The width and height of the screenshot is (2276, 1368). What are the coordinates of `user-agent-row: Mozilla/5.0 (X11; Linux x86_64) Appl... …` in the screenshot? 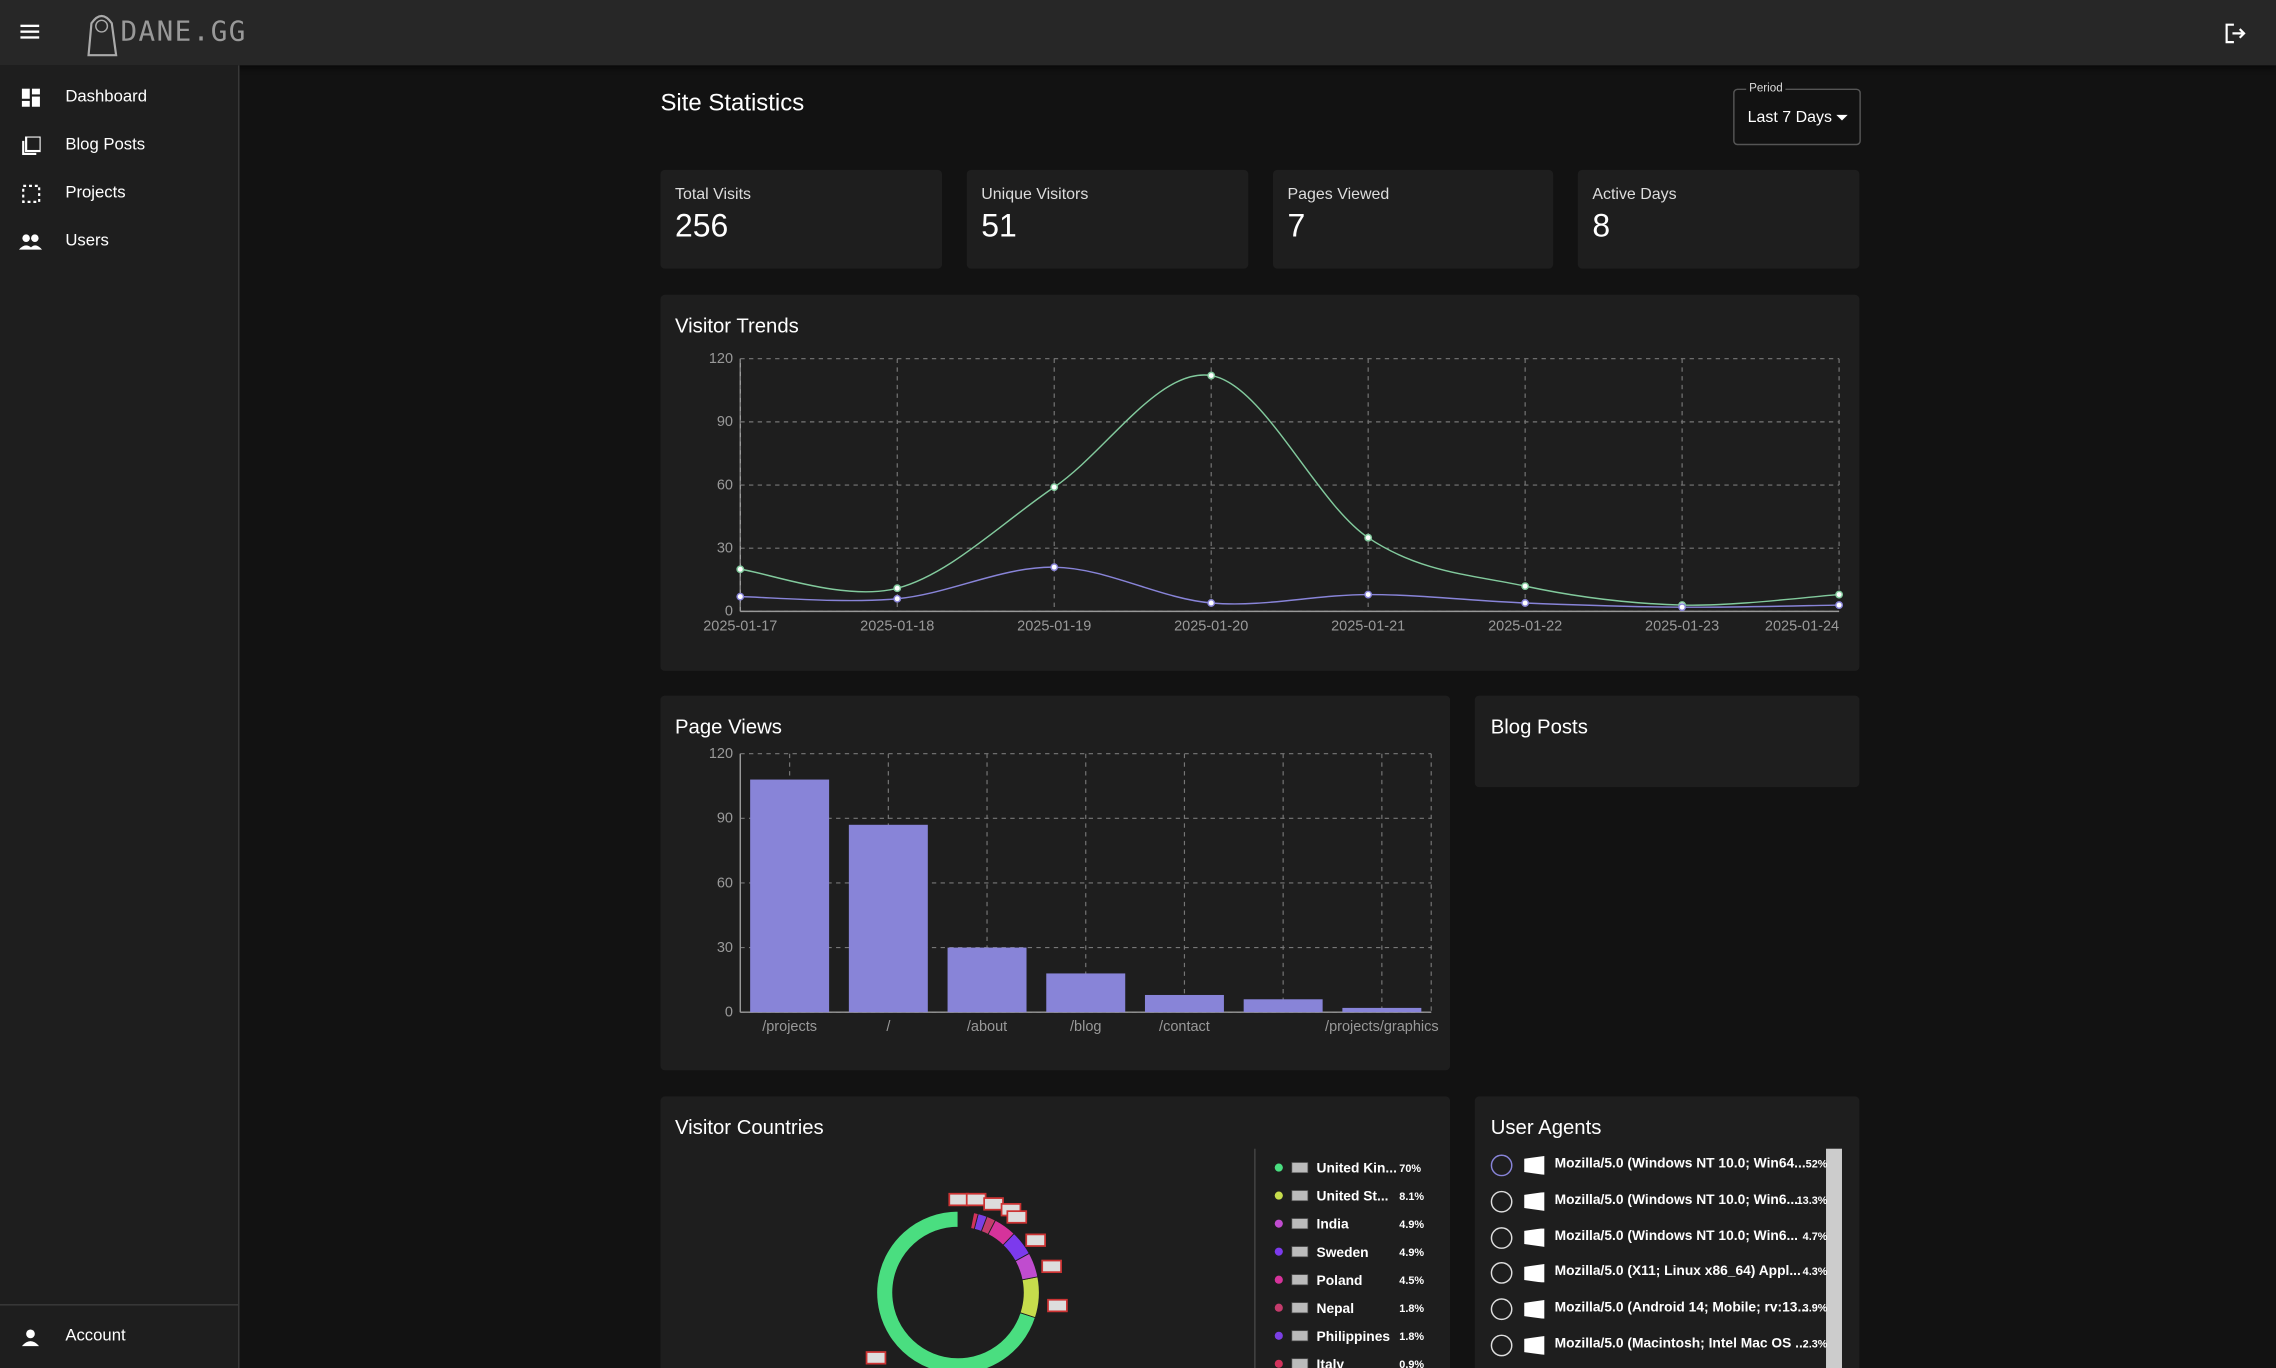 It's located at (1659, 1277).